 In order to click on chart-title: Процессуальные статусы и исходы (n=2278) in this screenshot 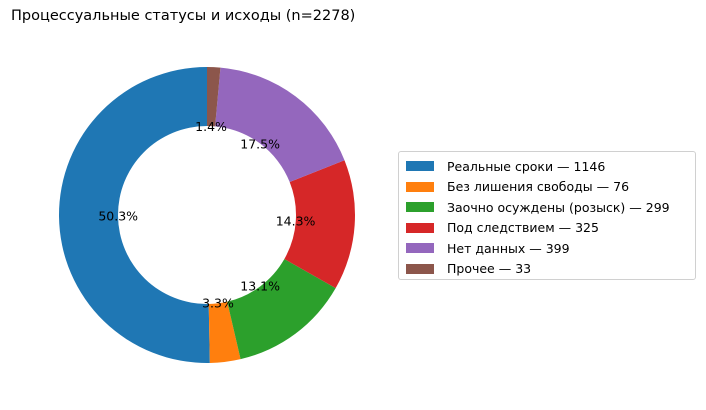, I will do `click(183, 16)`.